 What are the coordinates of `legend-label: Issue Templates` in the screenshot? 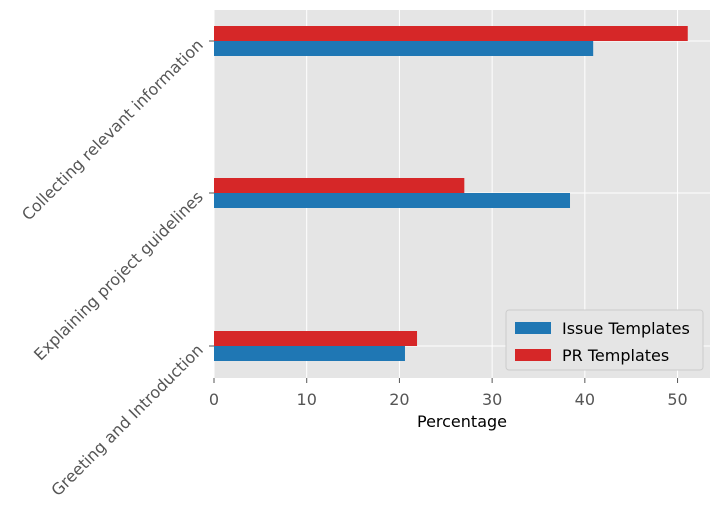 It's located at (626, 328).